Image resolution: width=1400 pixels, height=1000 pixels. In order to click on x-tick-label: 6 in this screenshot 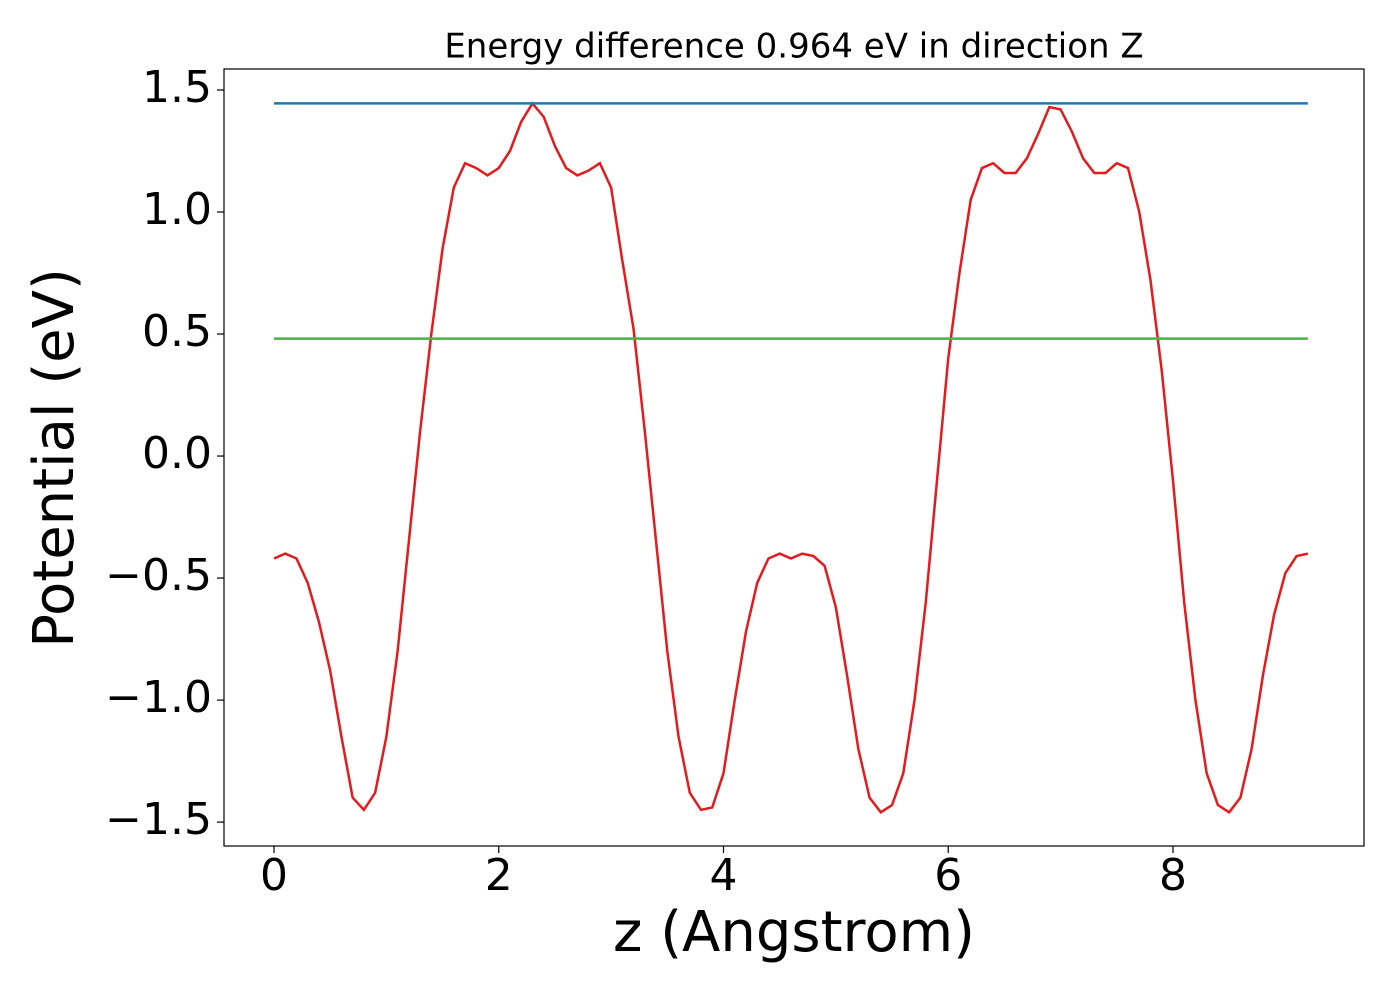, I will do `click(948, 875)`.